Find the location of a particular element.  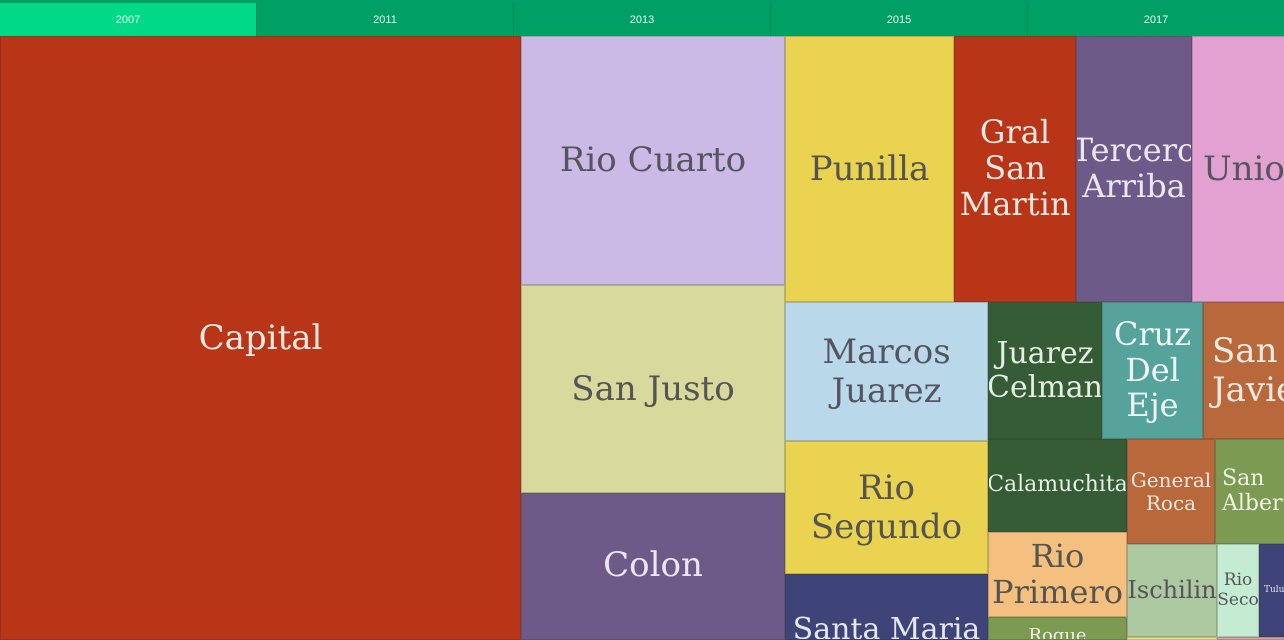

treemap-cell-rio-cuarto: Rio Cuarto is located at coordinates (653, 160).